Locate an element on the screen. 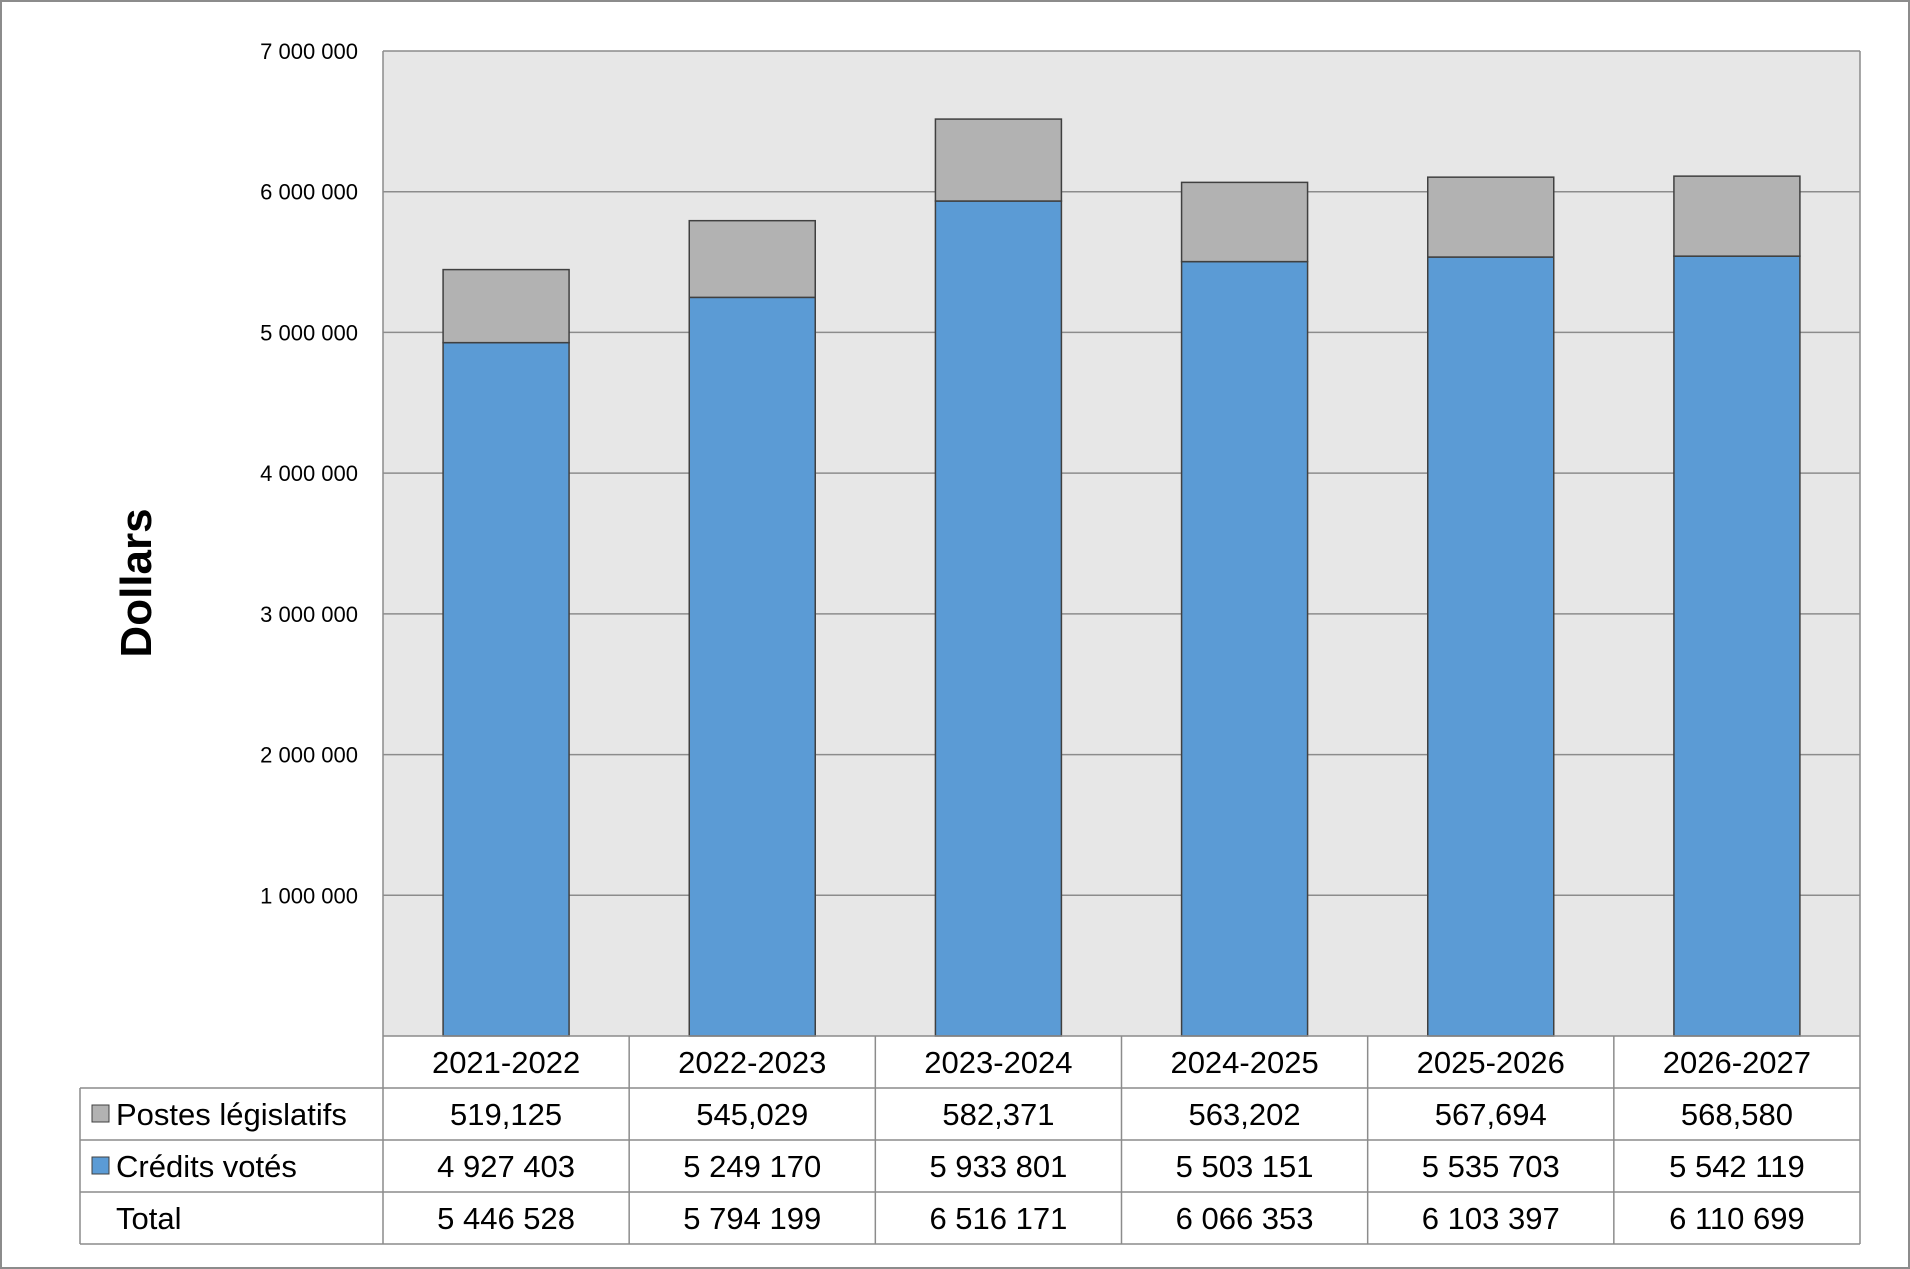 The height and width of the screenshot is (1269, 1910). y-tick-label: 1 000 000 is located at coordinates (309, 895).